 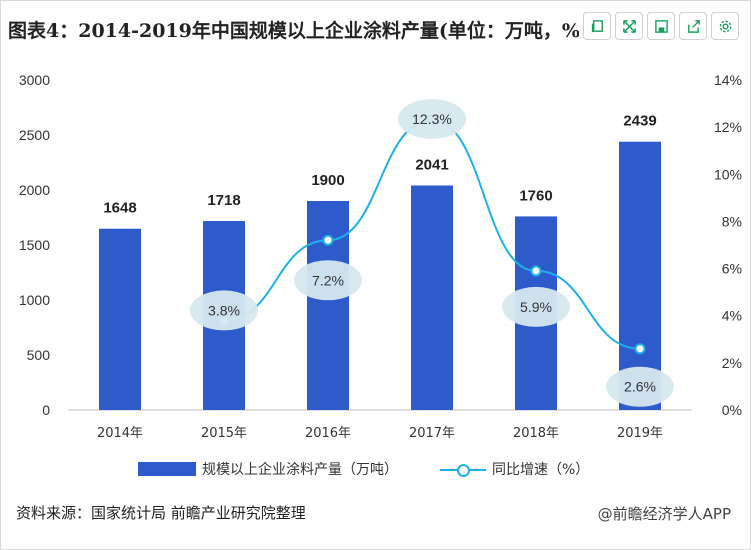 What do you see at coordinates (693, 26) in the screenshot?
I see `share-icon` at bounding box center [693, 26].